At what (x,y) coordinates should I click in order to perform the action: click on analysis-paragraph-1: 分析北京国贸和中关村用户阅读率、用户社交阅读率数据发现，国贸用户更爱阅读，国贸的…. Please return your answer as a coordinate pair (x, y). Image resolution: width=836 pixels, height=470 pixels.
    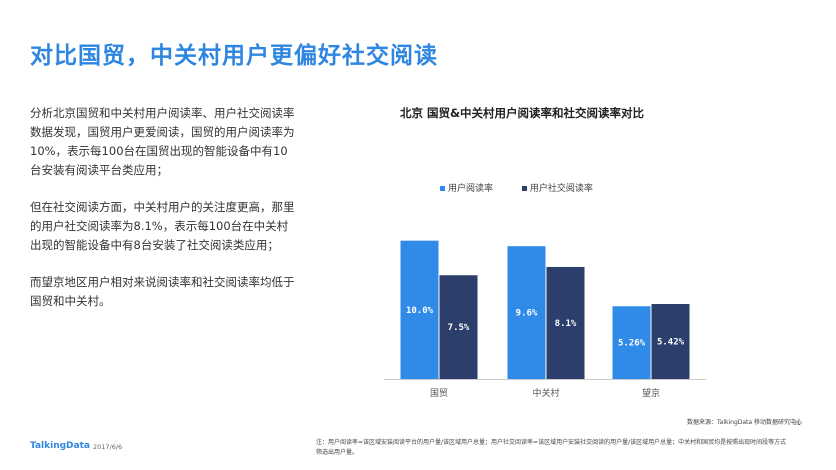
    Looking at the image, I should click on (162, 141).